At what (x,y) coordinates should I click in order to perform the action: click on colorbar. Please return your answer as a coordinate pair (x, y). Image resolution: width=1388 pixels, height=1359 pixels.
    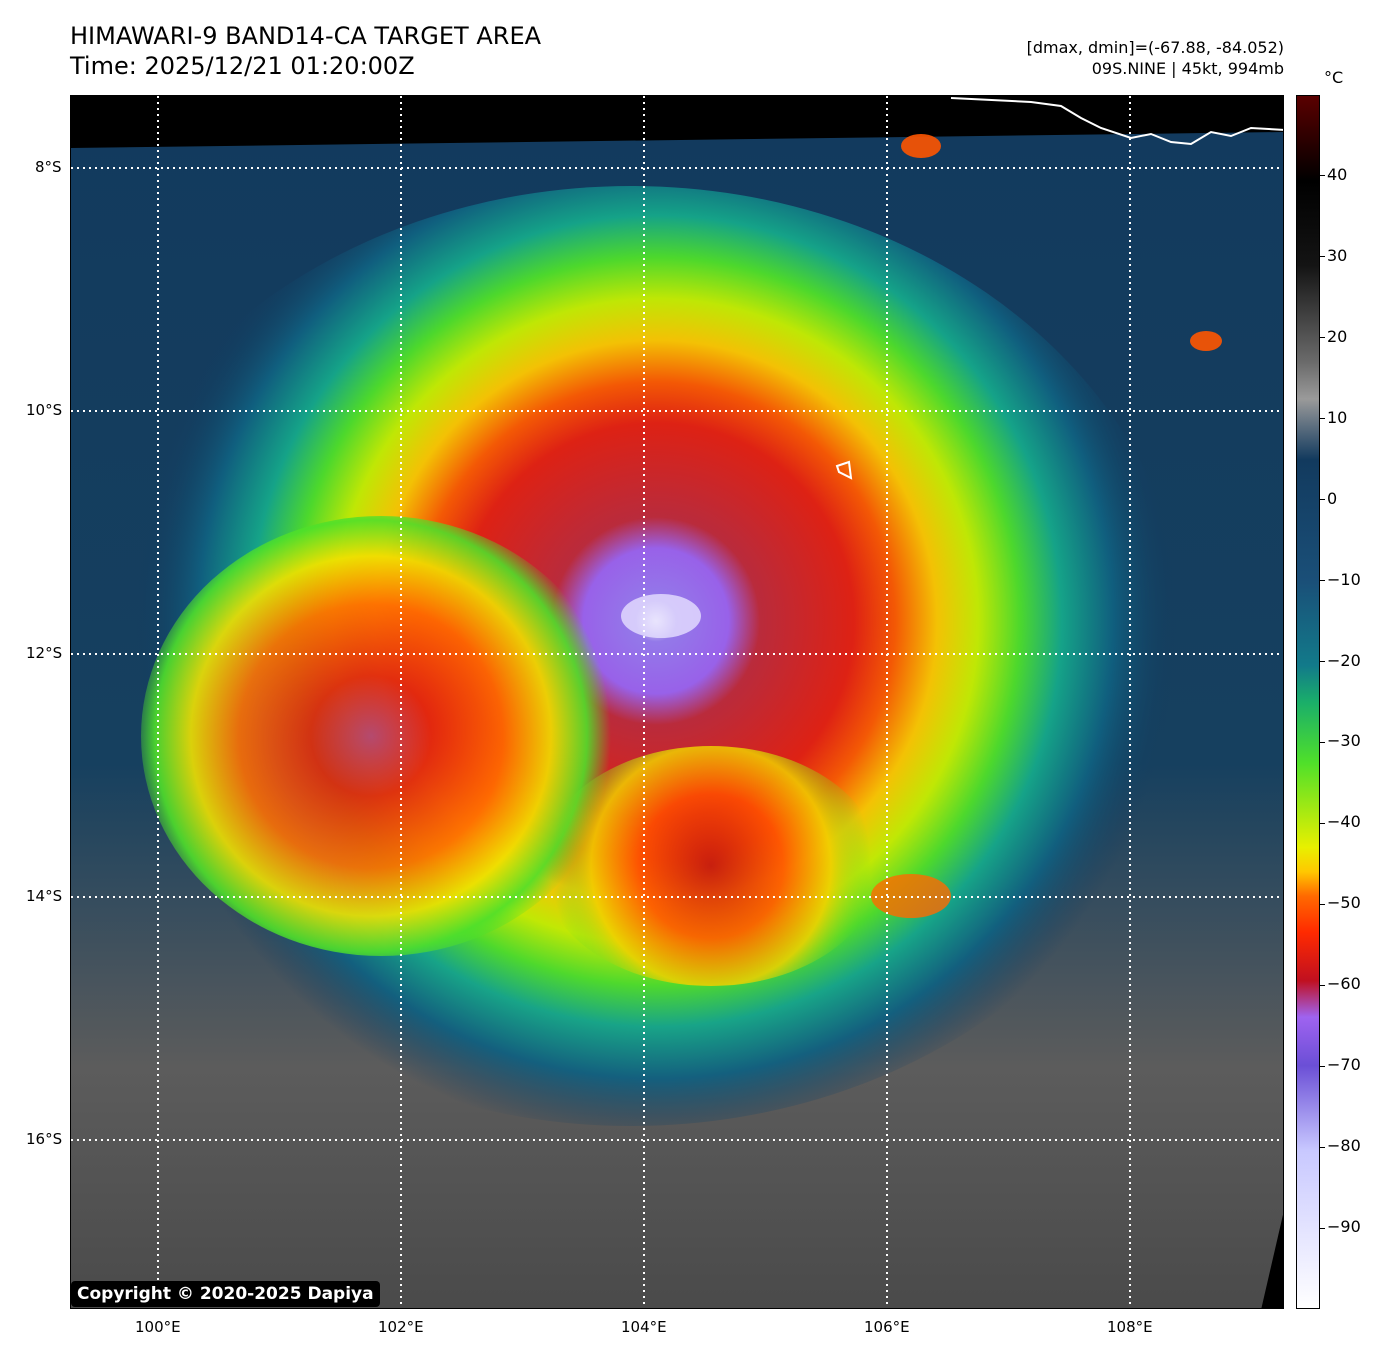
    Looking at the image, I should click on (1308, 702).